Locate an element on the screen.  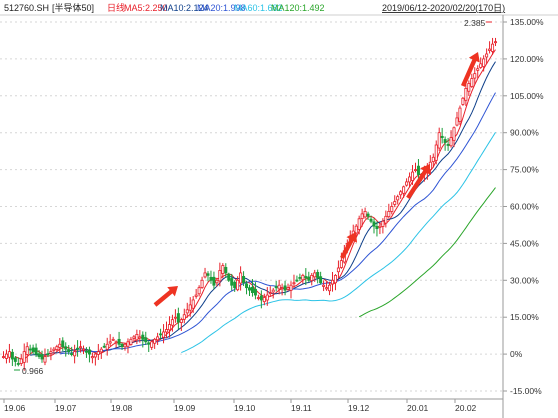
x-tick-label: 19.11 is located at coordinates (301, 408).